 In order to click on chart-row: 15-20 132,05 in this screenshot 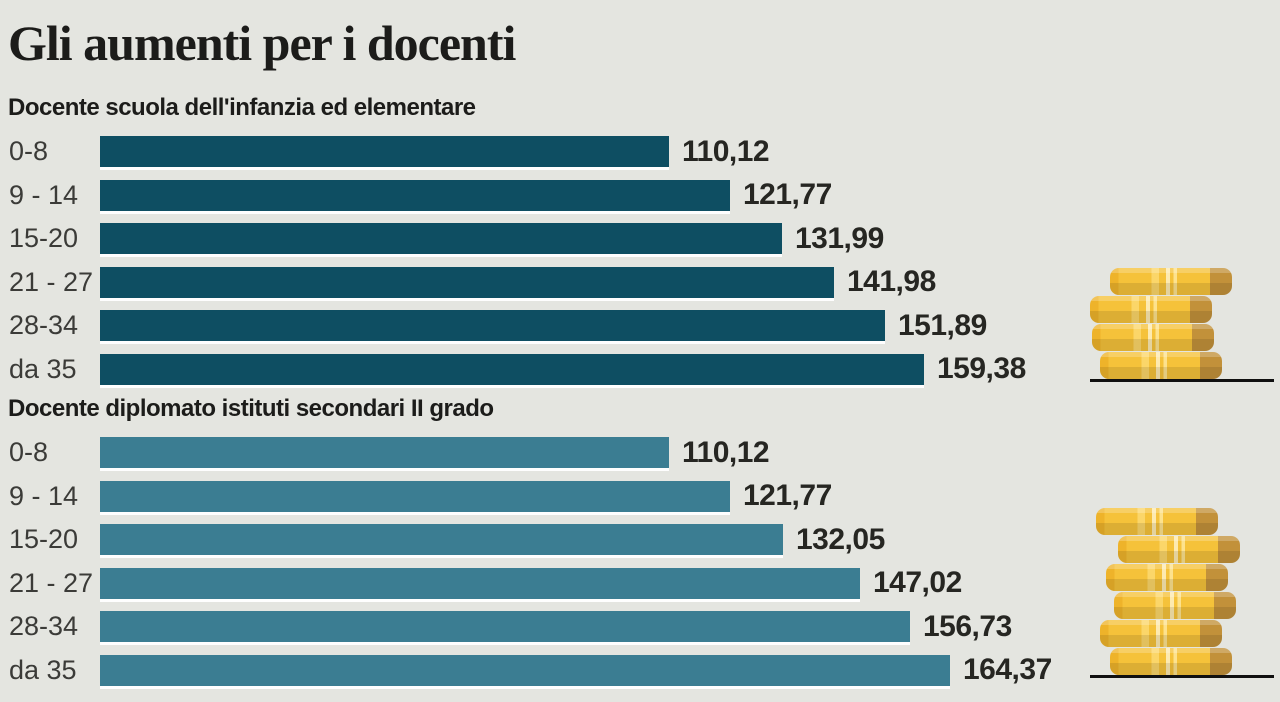, I will do `click(540, 540)`.